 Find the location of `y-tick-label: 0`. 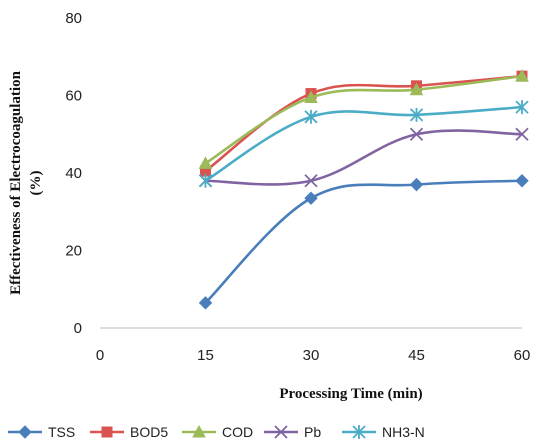

y-tick-label: 0 is located at coordinates (78, 328).